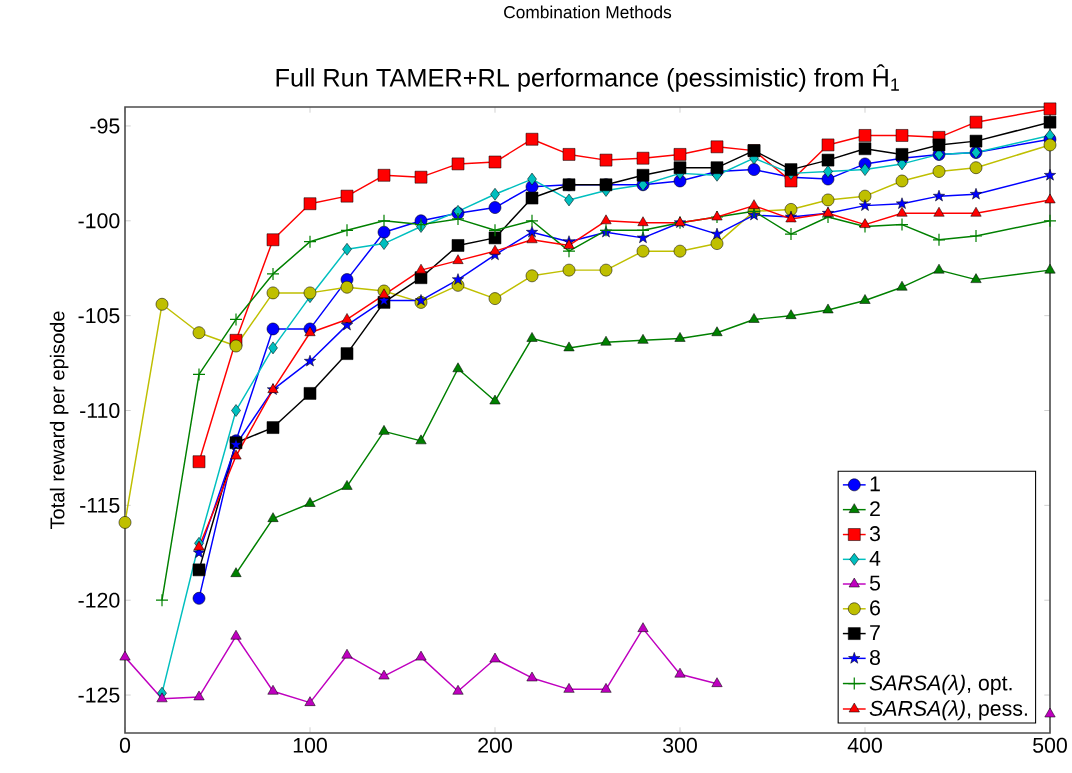  Describe the element at coordinates (99, 600) in the screenshot. I see `y-tick-label: -120` at that location.